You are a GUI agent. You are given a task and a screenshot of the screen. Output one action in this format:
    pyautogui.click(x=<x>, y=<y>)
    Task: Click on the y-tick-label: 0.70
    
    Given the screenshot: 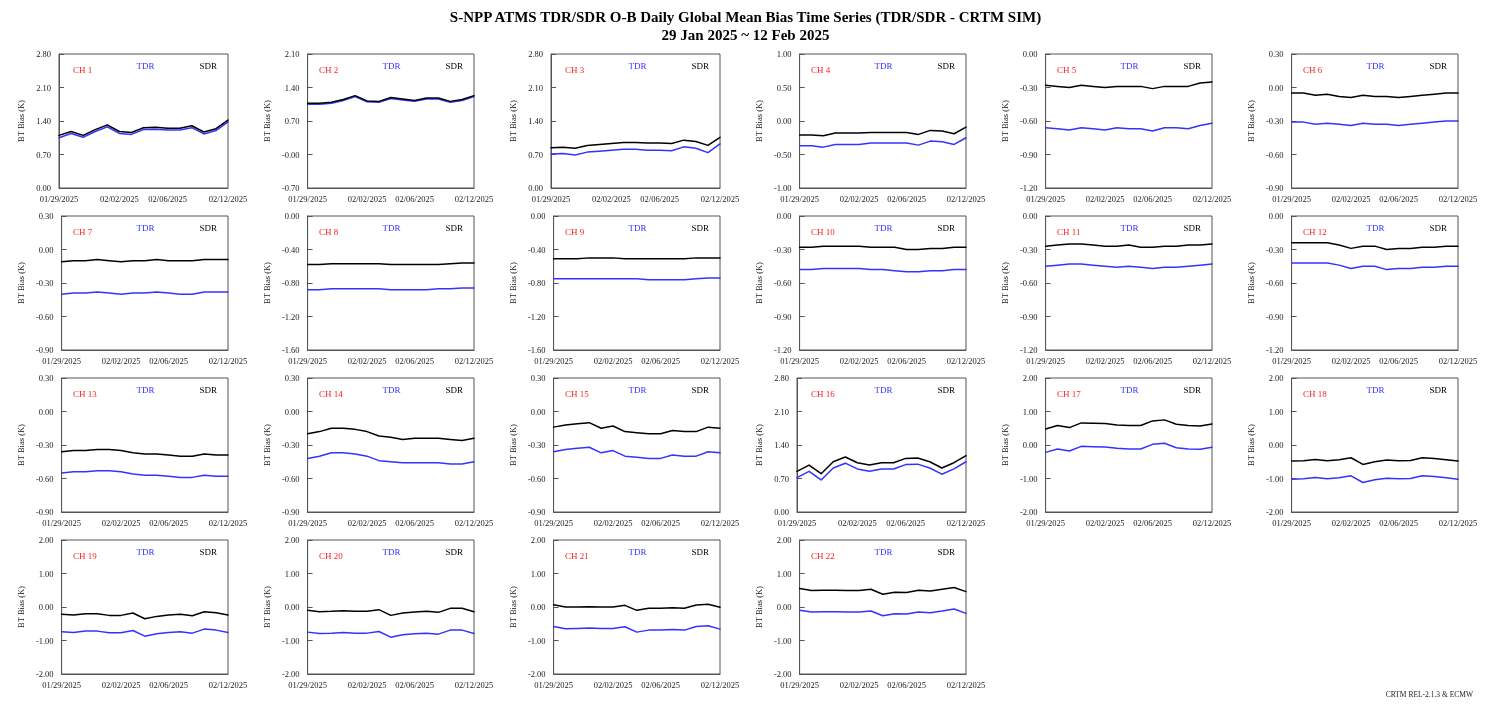 What is the action you would take?
    pyautogui.click(x=781, y=478)
    